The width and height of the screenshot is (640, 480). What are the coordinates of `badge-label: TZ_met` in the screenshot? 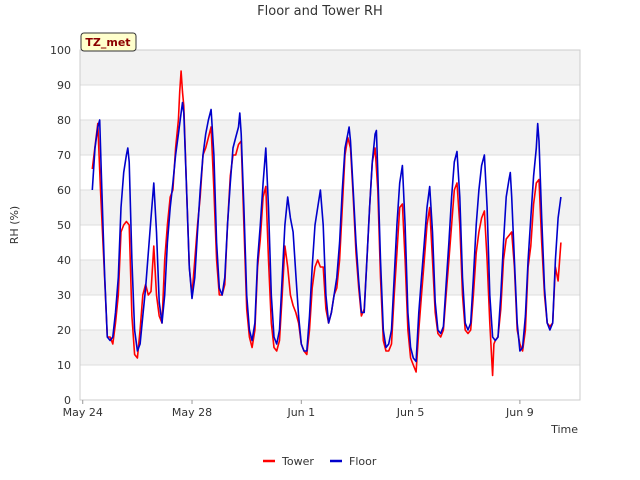 It's located at (107, 42).